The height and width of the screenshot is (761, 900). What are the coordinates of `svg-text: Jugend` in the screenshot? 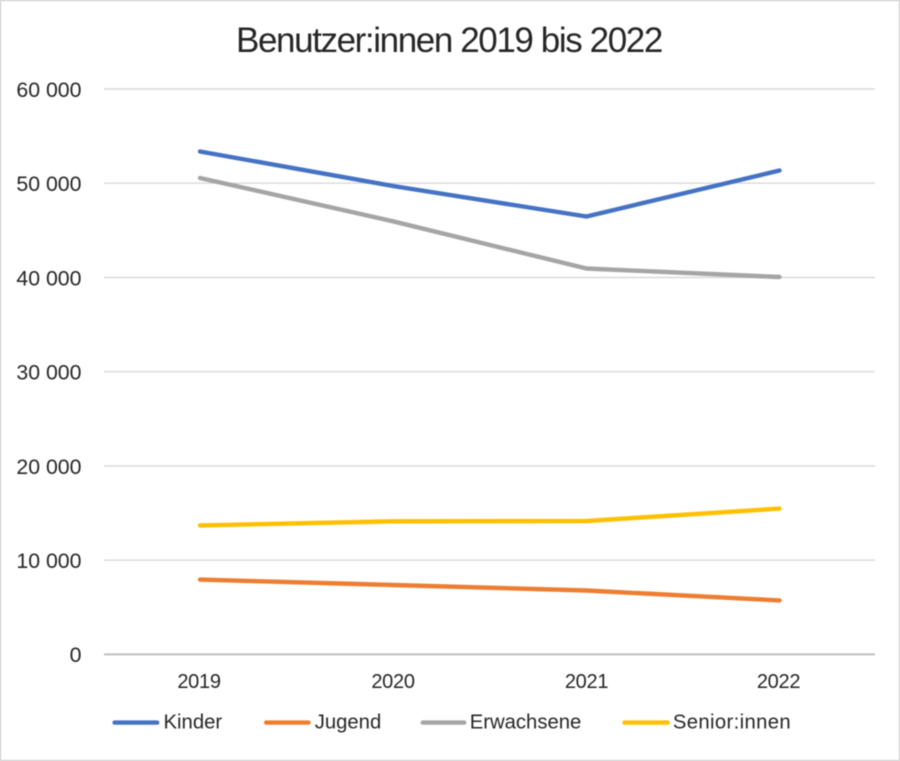 It's located at (348, 723).